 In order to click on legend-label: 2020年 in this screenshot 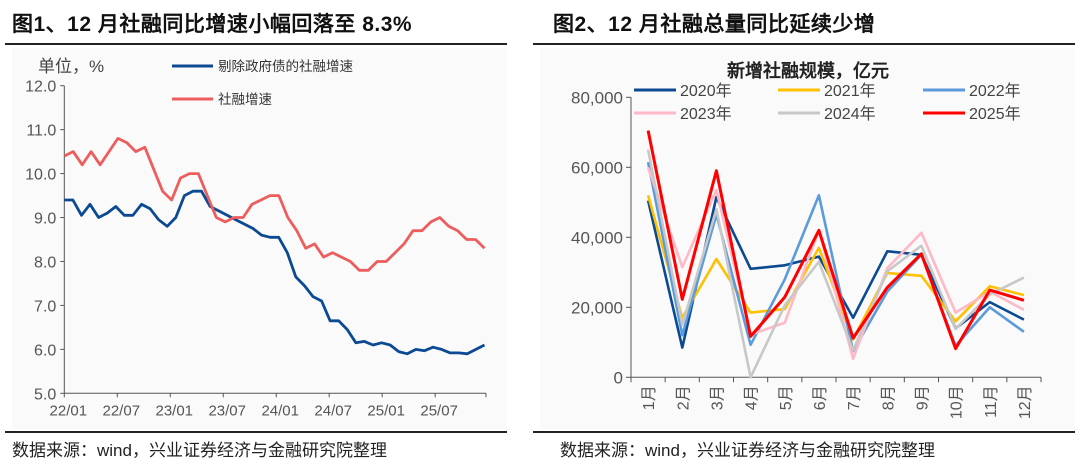, I will do `click(706, 91)`.